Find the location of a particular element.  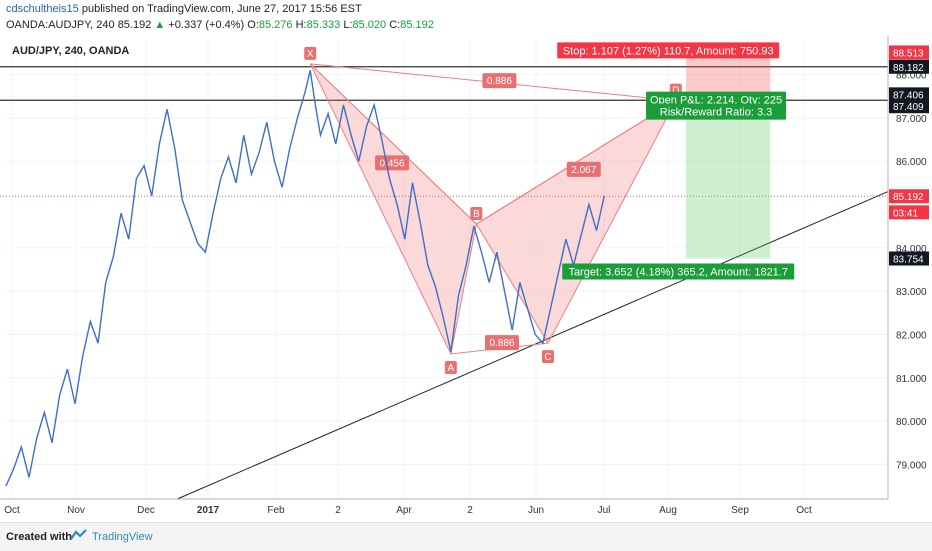

price-tick-label: 83.000 is located at coordinates (911, 292).